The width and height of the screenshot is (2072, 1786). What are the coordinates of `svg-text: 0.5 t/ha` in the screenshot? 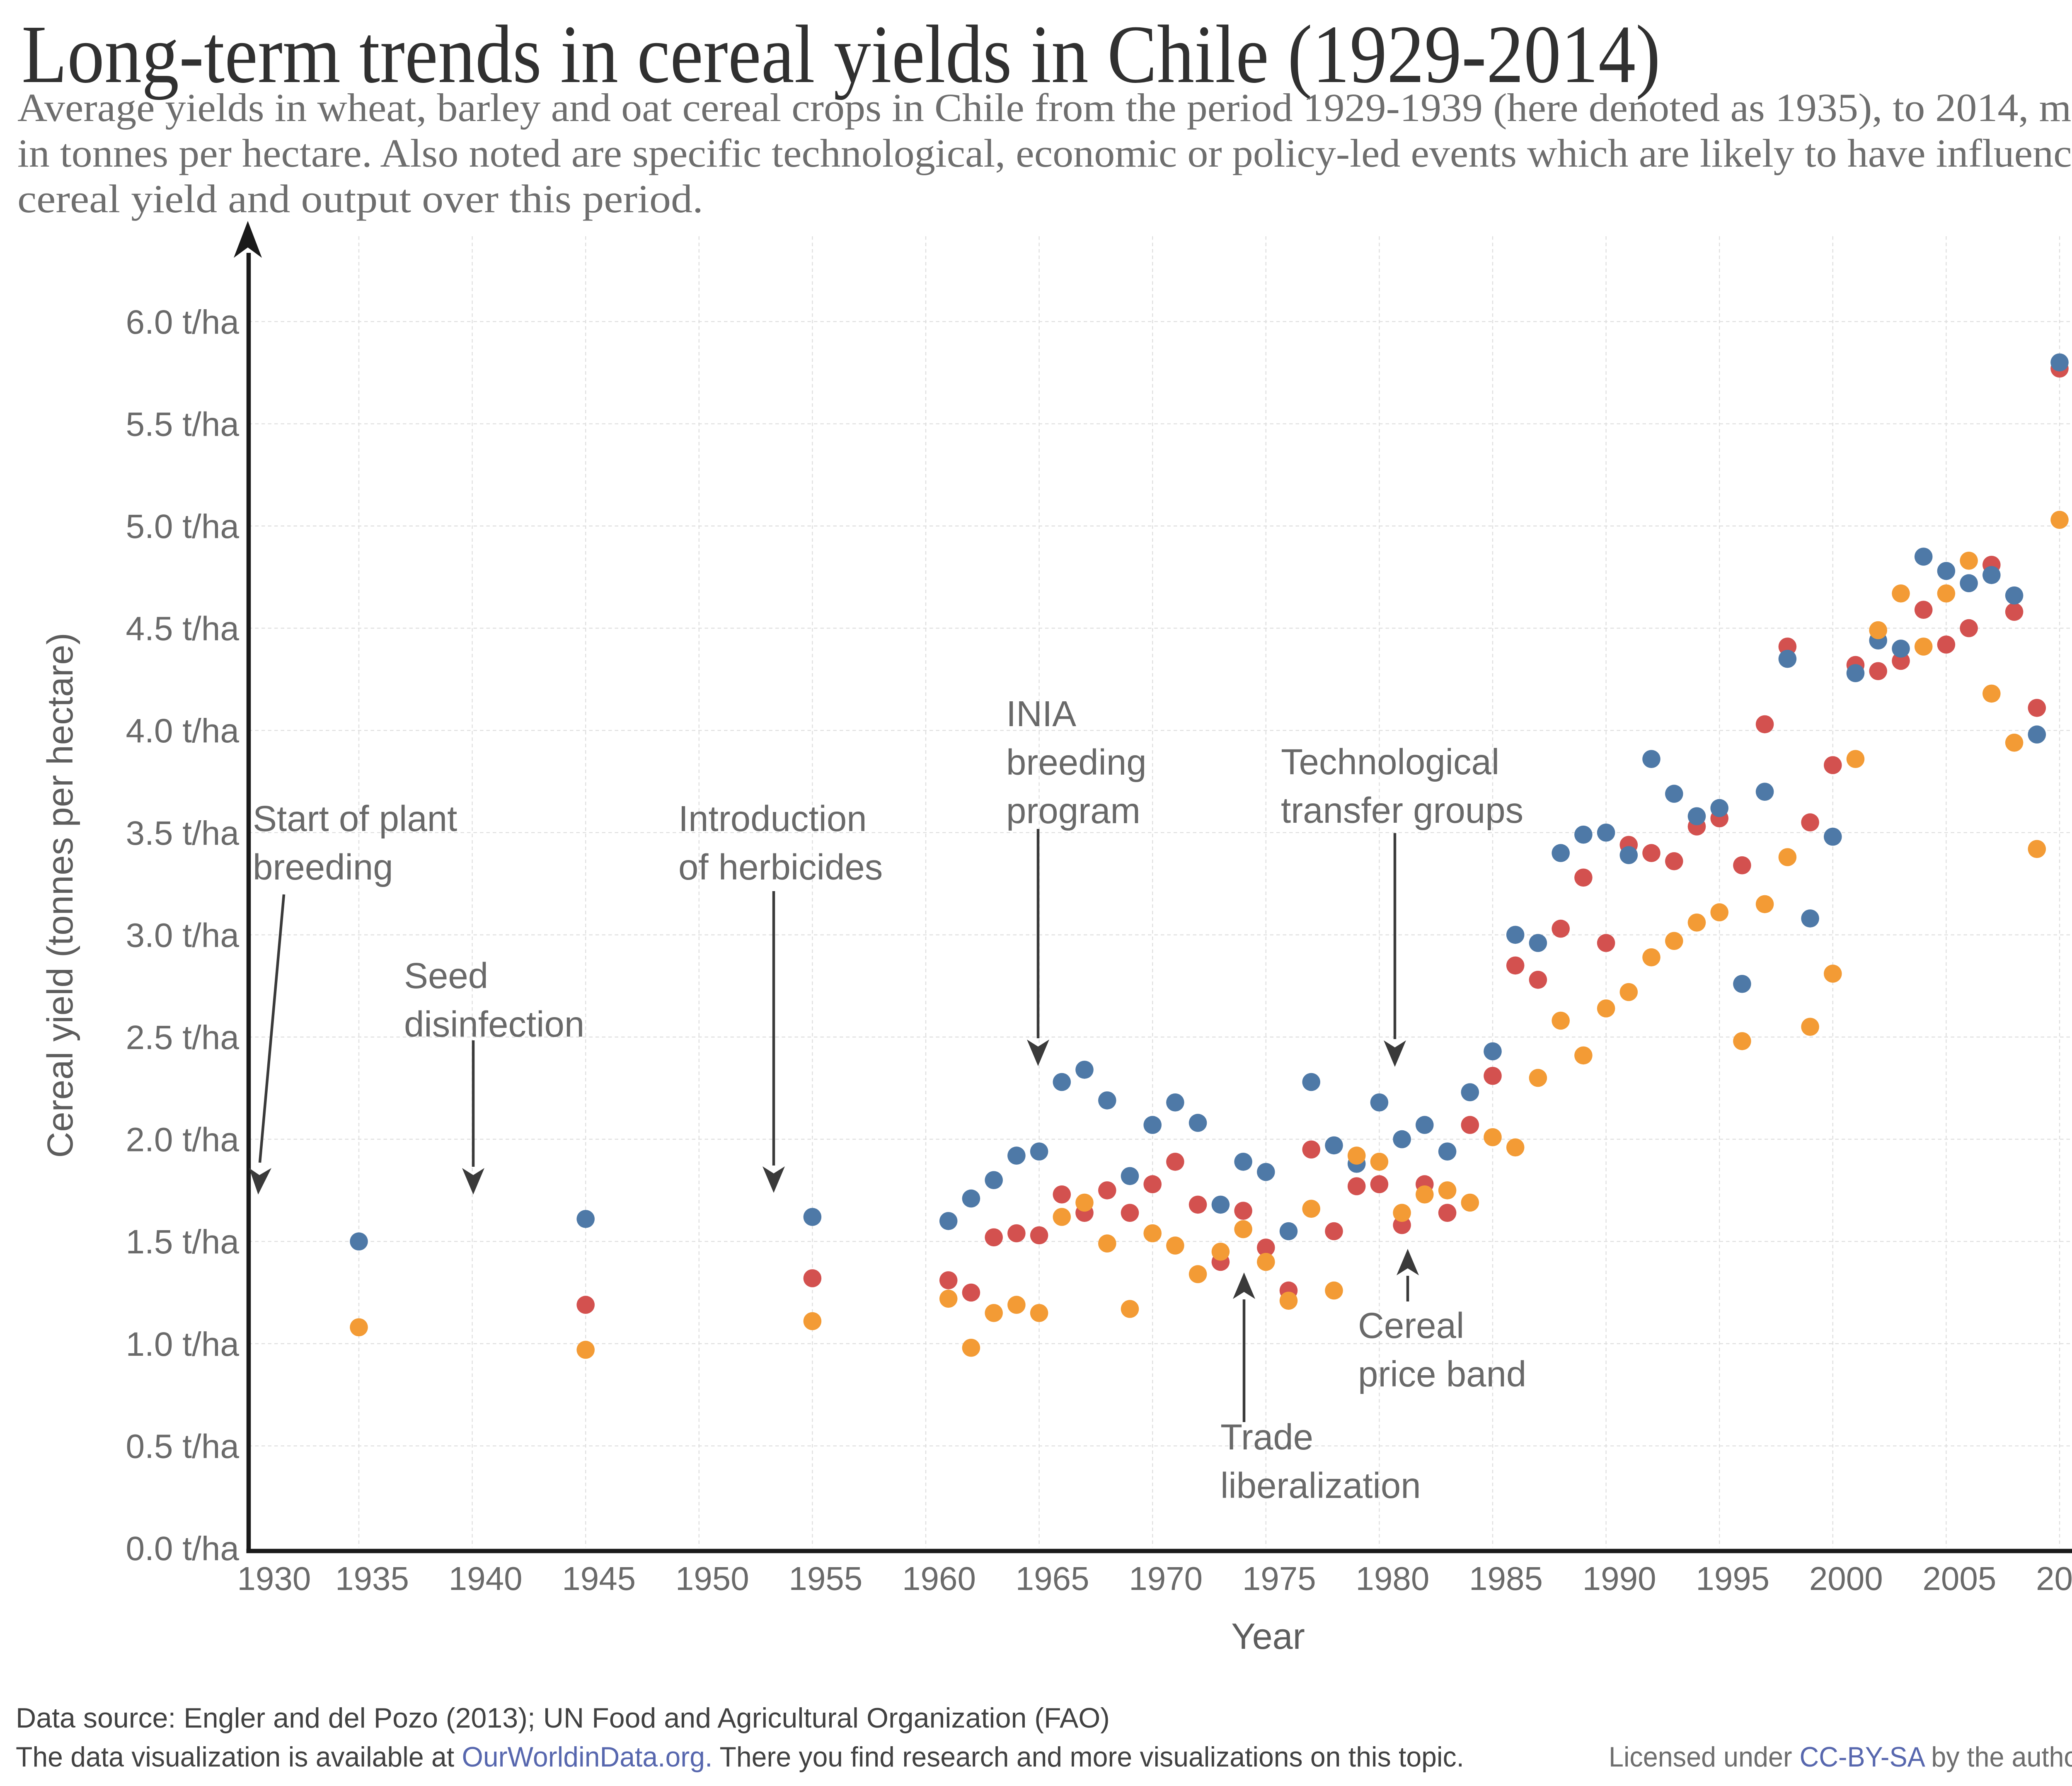 It's located at (182, 1446).